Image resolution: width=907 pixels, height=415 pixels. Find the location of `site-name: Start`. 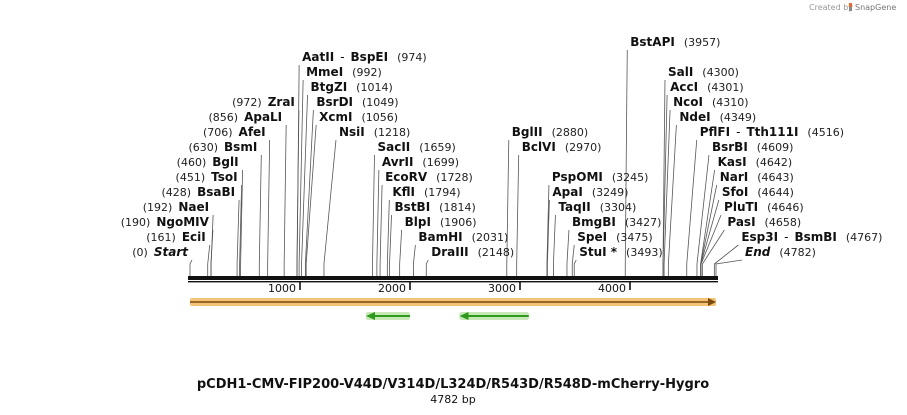

site-name: Start is located at coordinates (171, 252).